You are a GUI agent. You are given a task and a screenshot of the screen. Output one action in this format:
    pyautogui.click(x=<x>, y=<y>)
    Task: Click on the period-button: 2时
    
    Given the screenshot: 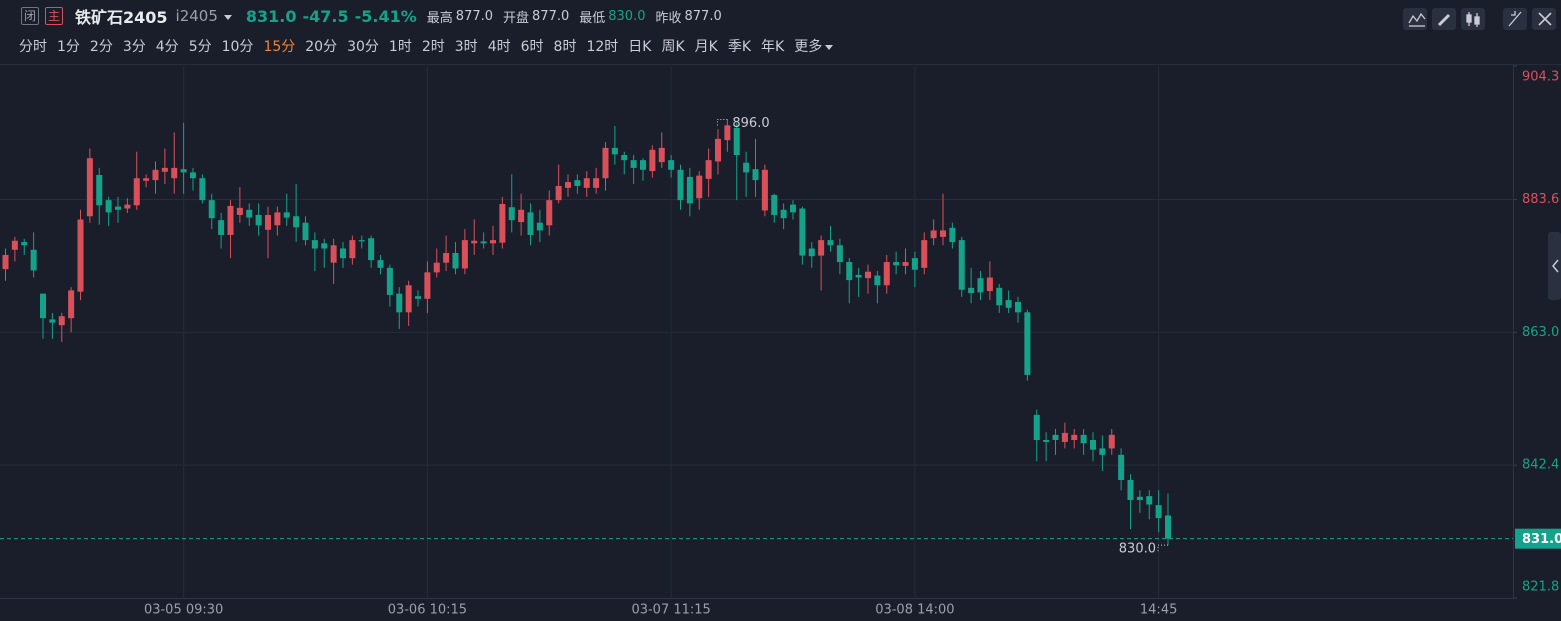 What is the action you would take?
    pyautogui.click(x=433, y=47)
    